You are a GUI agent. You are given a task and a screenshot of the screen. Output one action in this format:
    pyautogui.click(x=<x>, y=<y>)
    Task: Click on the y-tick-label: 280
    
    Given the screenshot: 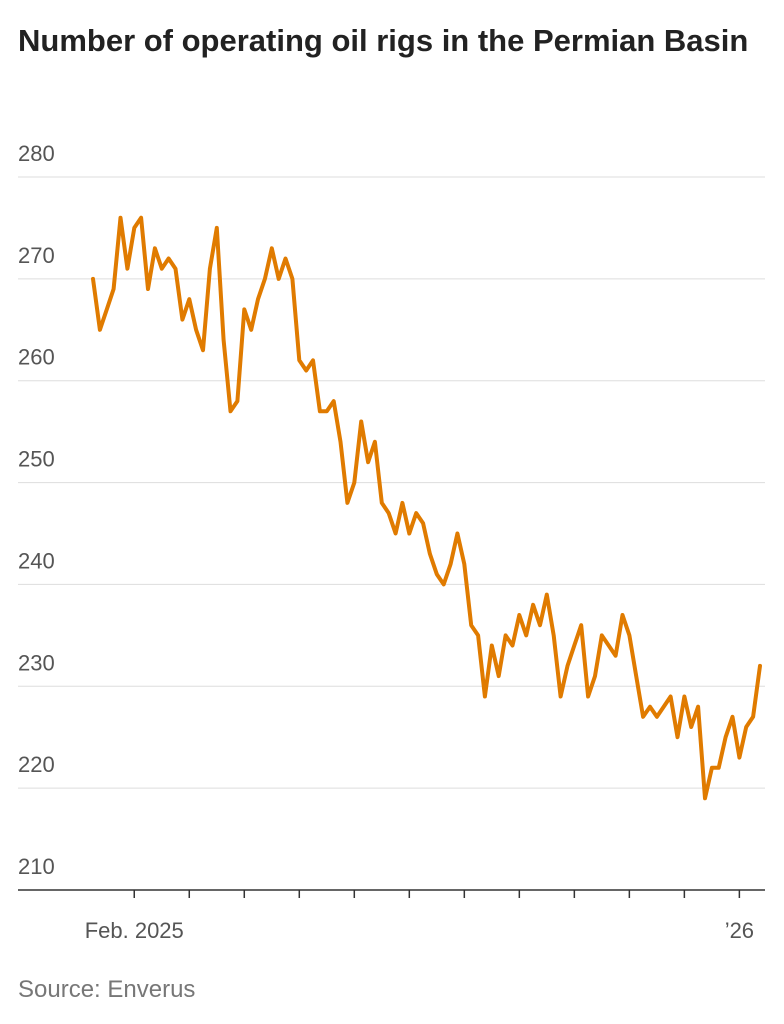 What is the action you would take?
    pyautogui.click(x=36, y=153)
    